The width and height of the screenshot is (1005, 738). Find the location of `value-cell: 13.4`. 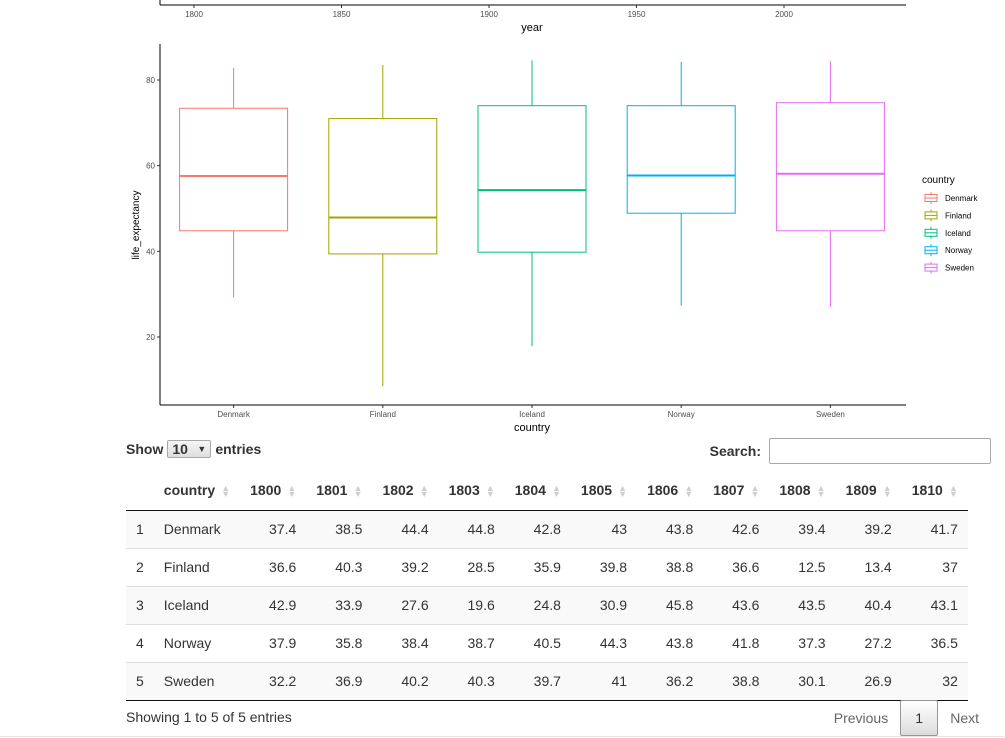

value-cell: 13.4 is located at coordinates (868, 566).